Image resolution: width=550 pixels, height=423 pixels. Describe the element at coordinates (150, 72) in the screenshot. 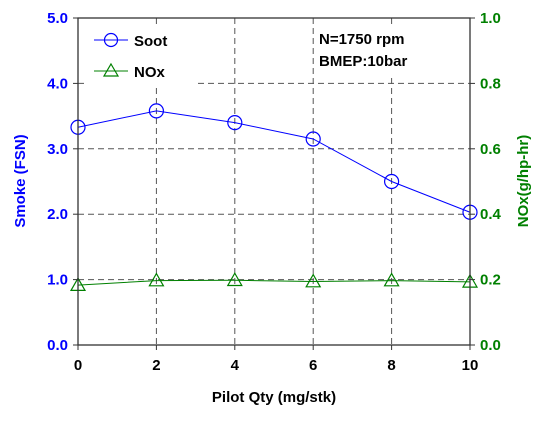

I see `legend-nox-label: NOx` at that location.